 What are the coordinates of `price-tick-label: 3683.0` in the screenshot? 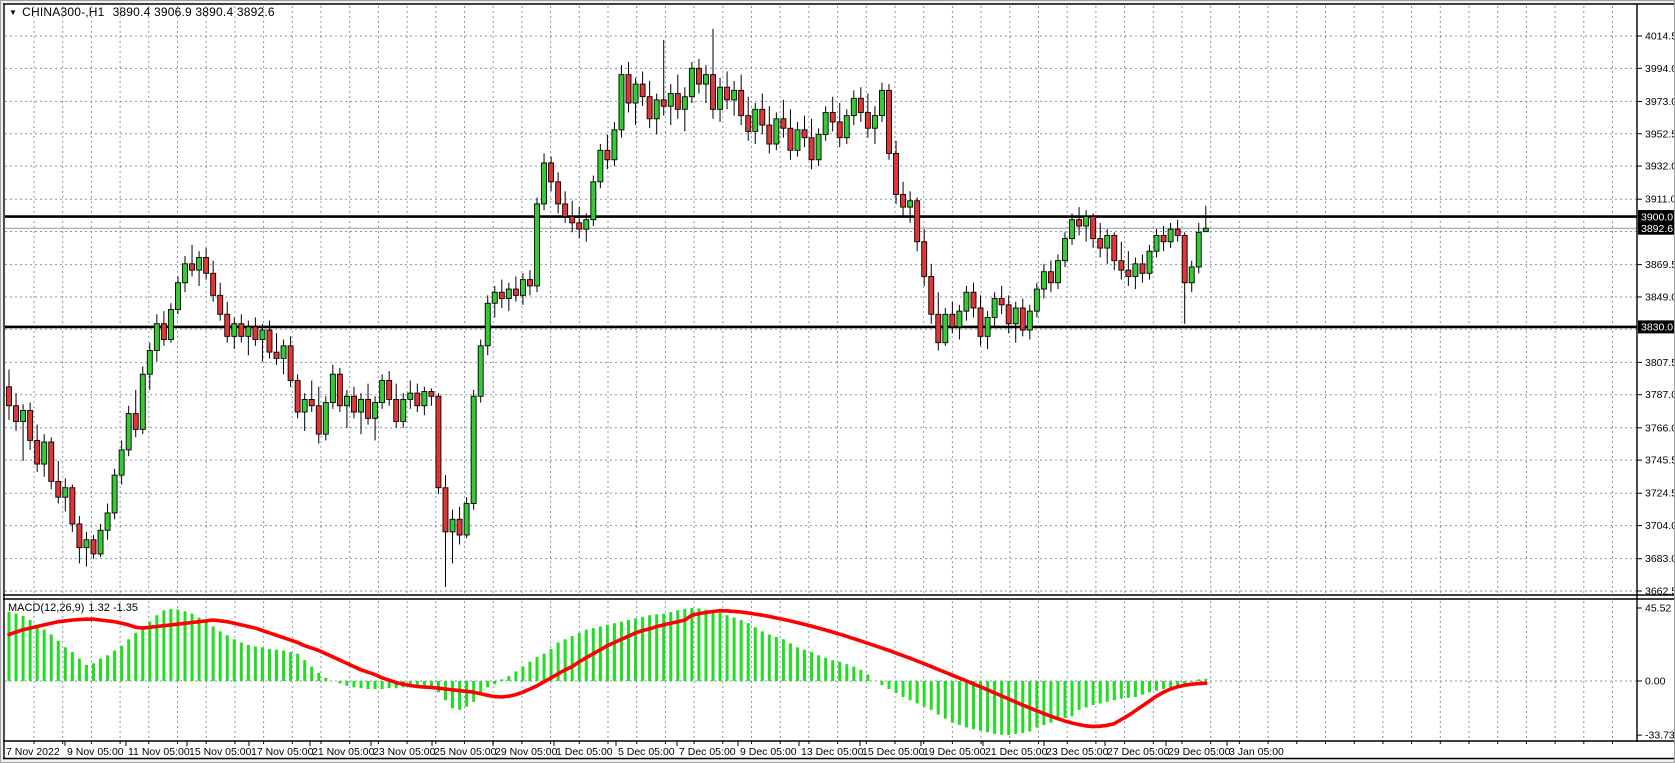 It's located at (1660, 559).